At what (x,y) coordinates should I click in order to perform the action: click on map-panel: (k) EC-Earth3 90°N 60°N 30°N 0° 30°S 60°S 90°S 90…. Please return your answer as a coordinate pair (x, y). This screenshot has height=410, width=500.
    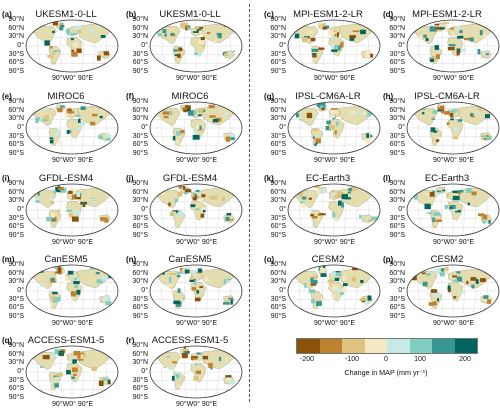
    Looking at the image, I should click on (322, 210).